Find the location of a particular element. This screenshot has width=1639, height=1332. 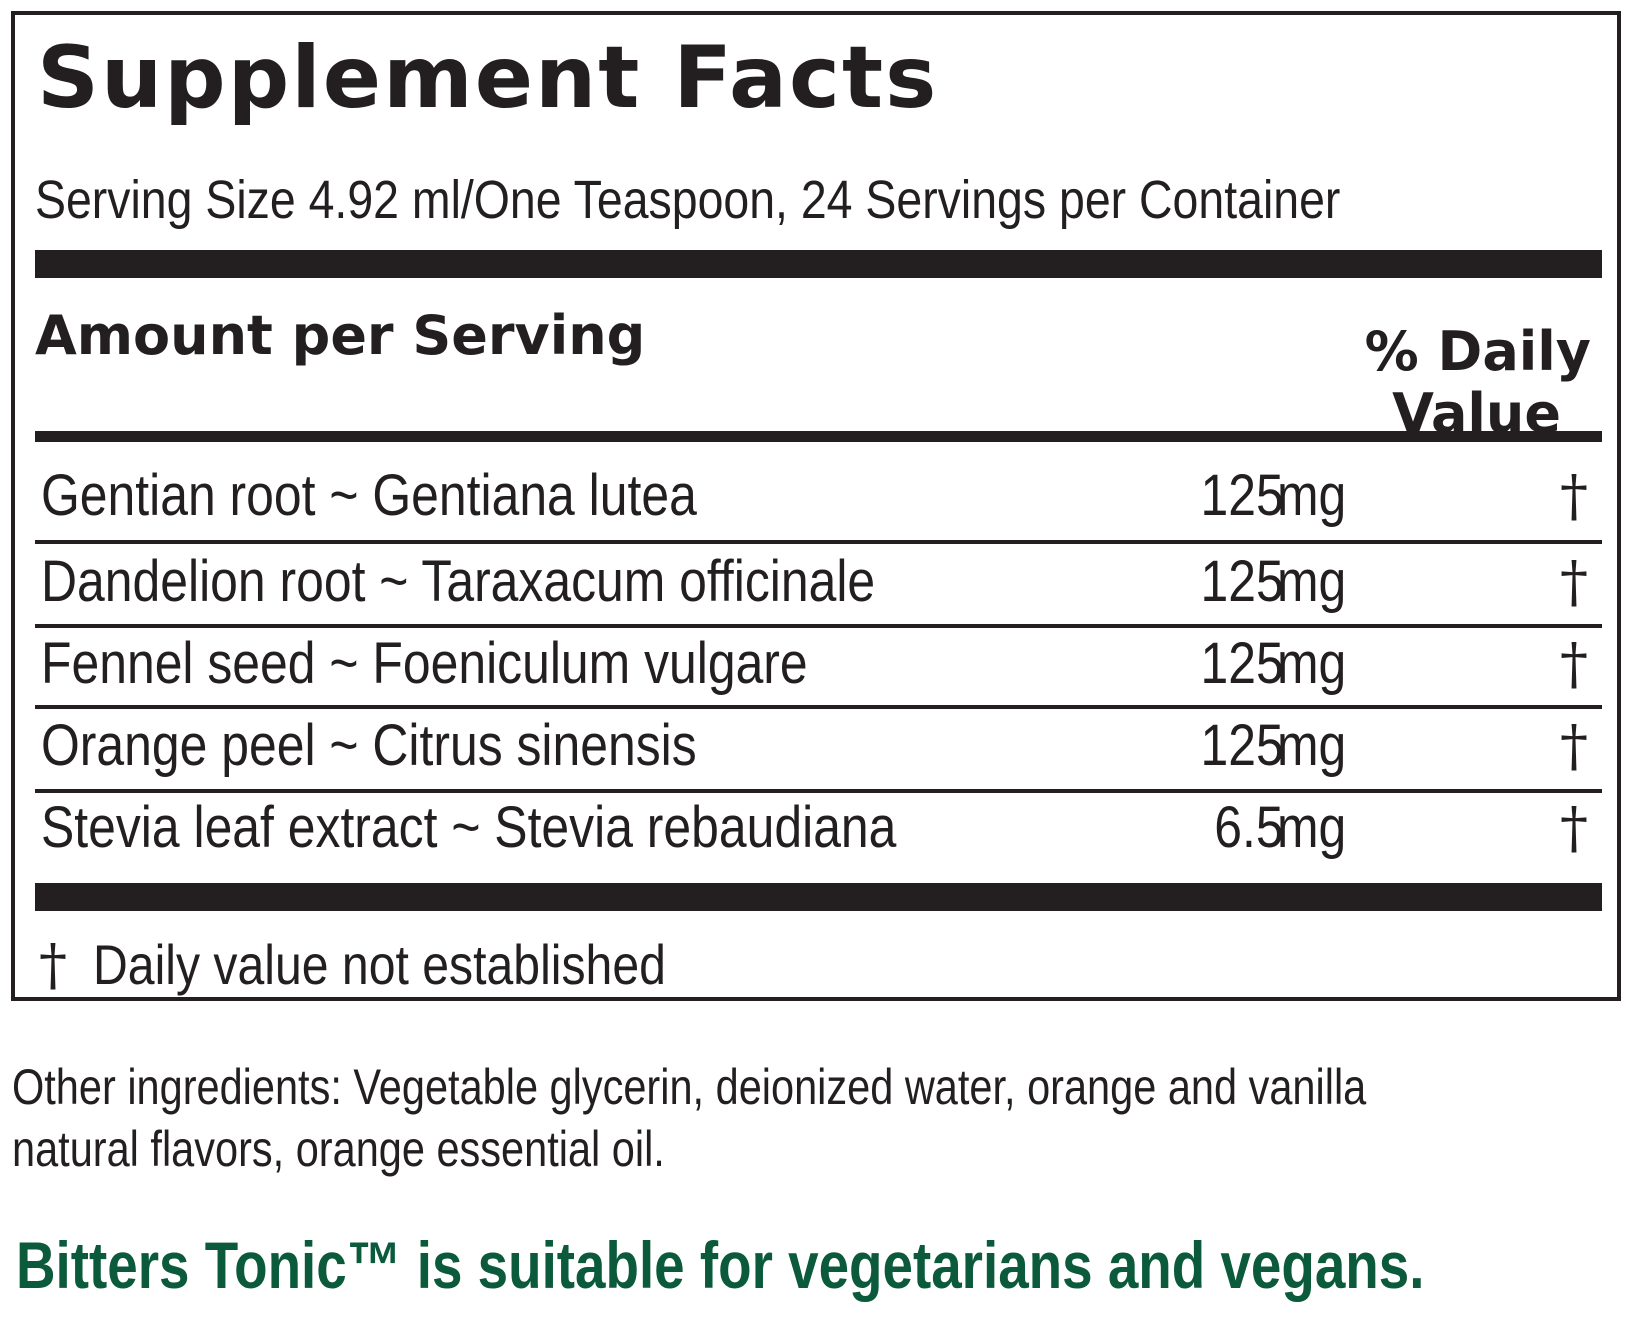

footnote-dagger: † is located at coordinates (53, 965).